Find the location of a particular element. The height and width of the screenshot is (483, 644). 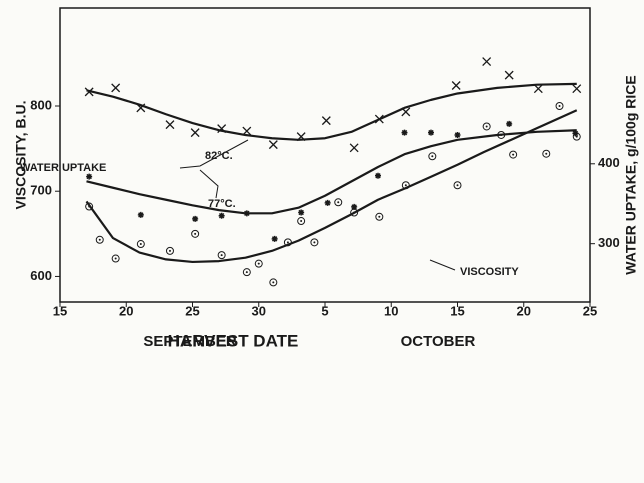

x-axis-label: HARVEST DATE is located at coordinates (233, 340).